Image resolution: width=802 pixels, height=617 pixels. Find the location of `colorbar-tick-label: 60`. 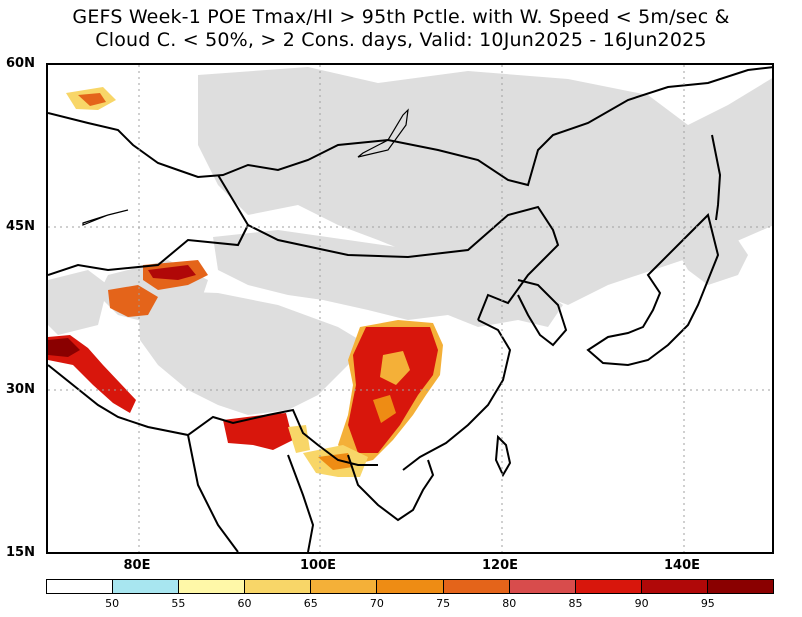

colorbar-tick-label: 60 is located at coordinates (244, 603).